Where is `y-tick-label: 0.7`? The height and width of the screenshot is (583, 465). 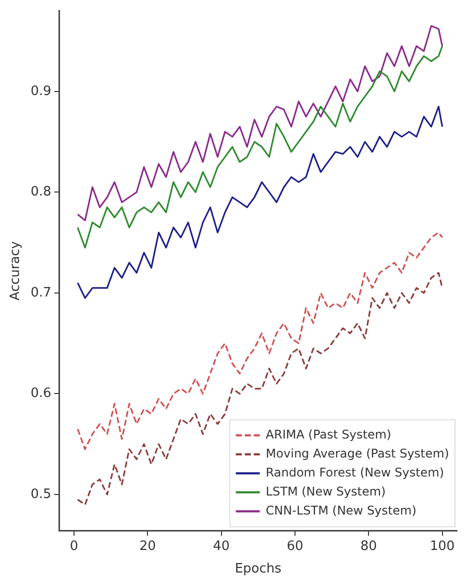
y-tick-label: 0.7 is located at coordinates (41, 292).